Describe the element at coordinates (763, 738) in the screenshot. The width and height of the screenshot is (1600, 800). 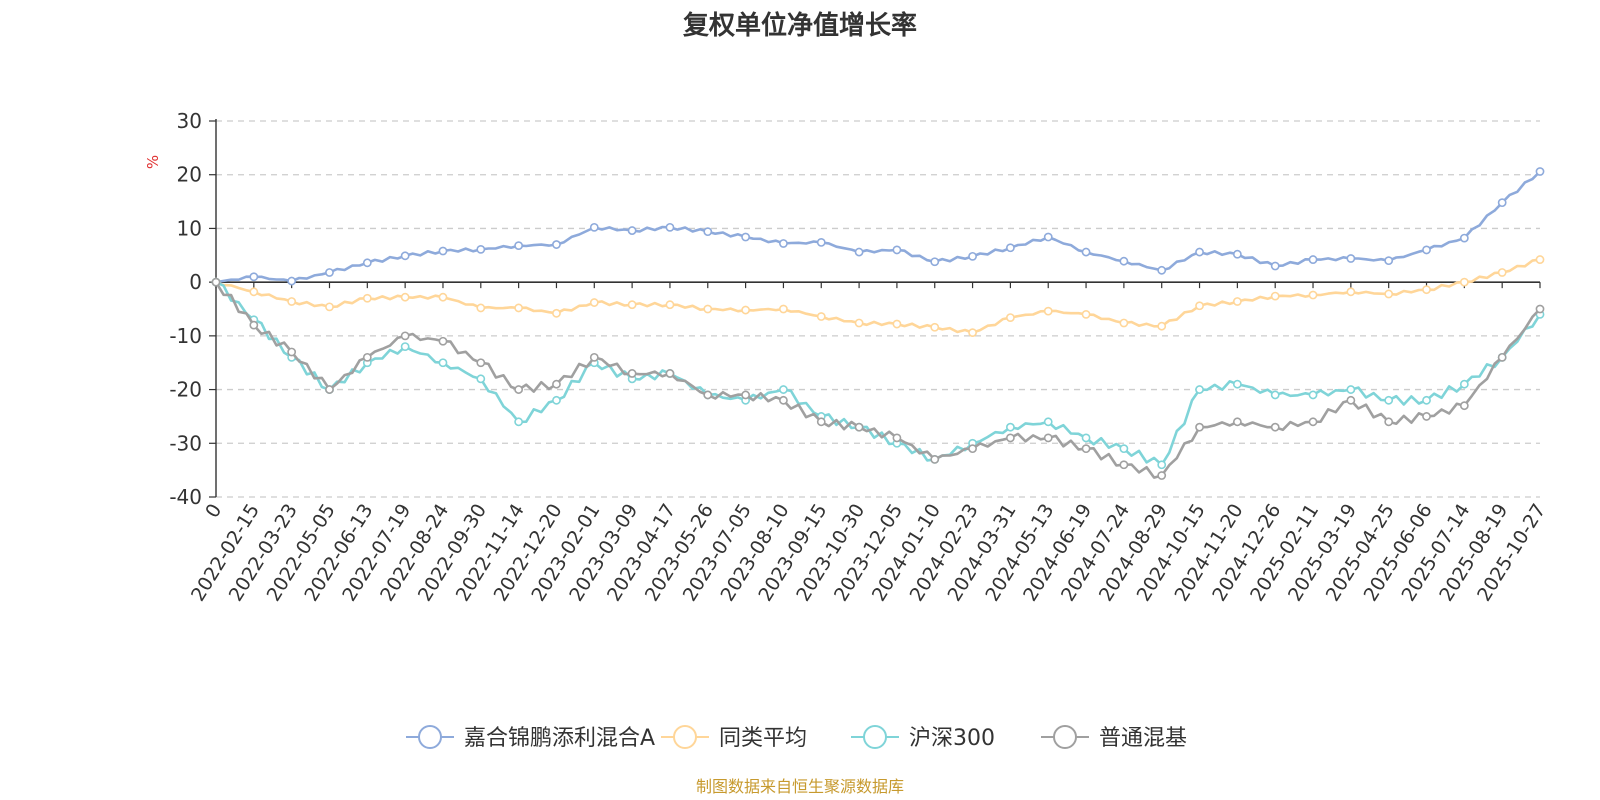
I see `legend-label: 同类平均` at that location.